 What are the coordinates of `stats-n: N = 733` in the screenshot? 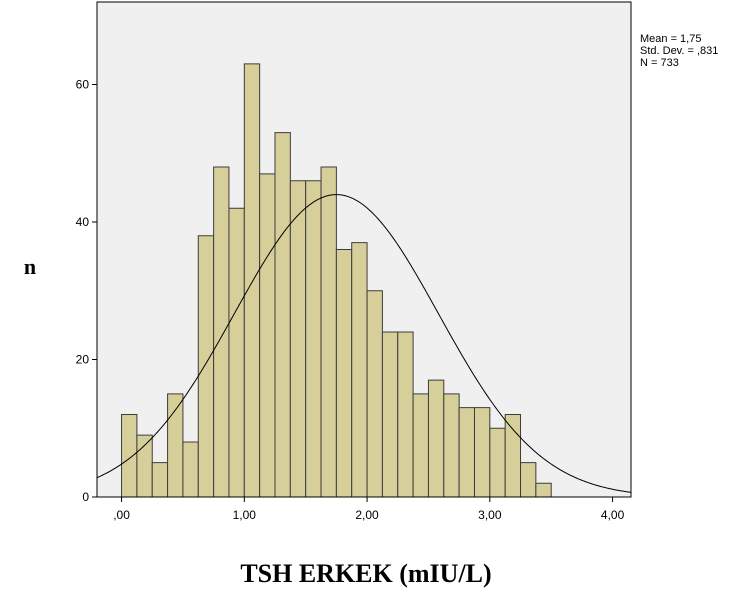 It's located at (659, 63).